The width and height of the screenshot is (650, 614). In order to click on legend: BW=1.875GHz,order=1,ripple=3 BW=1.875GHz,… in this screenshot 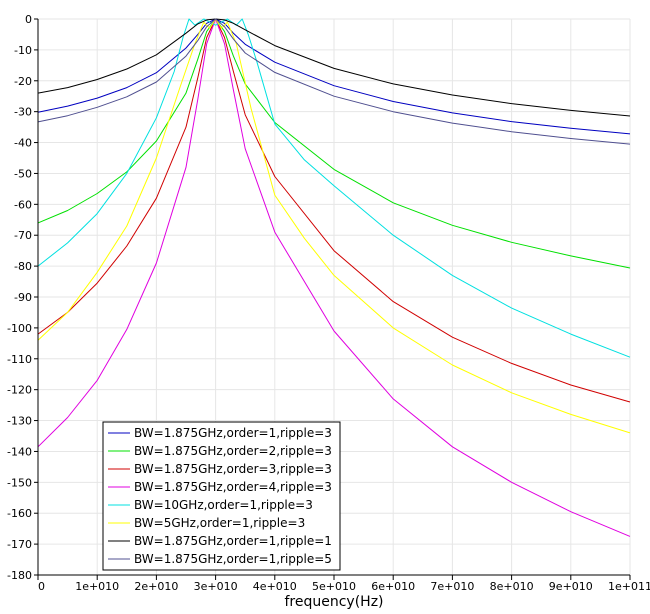, I will do `click(221, 496)`.